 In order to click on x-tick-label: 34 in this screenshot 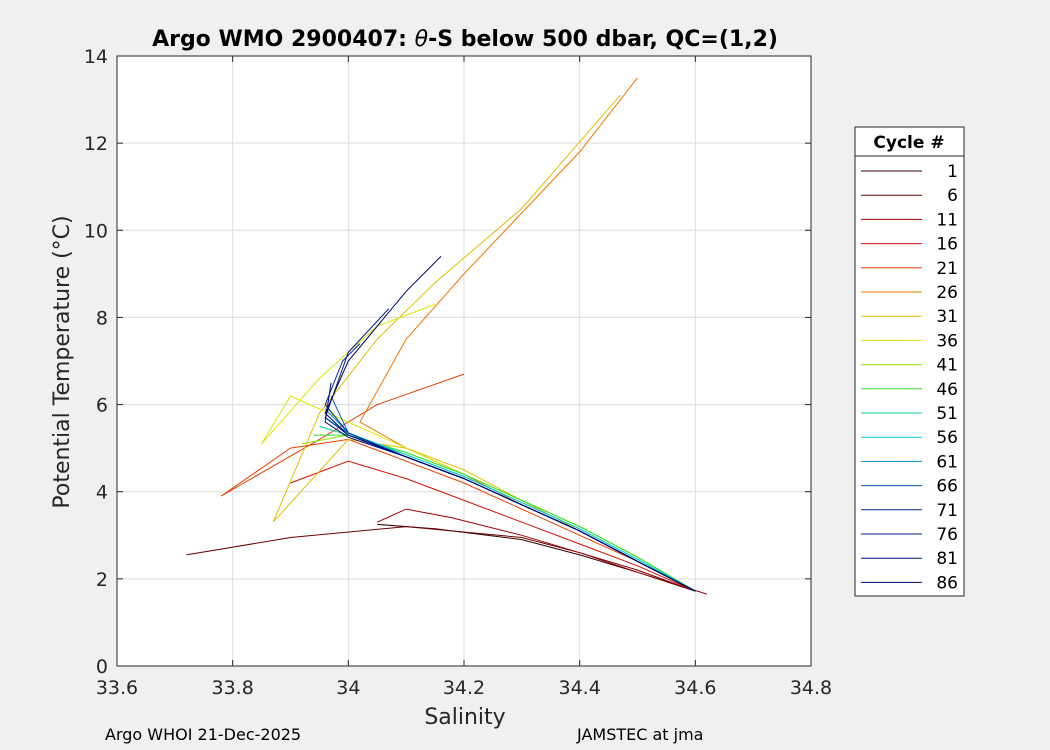, I will do `click(348, 688)`.